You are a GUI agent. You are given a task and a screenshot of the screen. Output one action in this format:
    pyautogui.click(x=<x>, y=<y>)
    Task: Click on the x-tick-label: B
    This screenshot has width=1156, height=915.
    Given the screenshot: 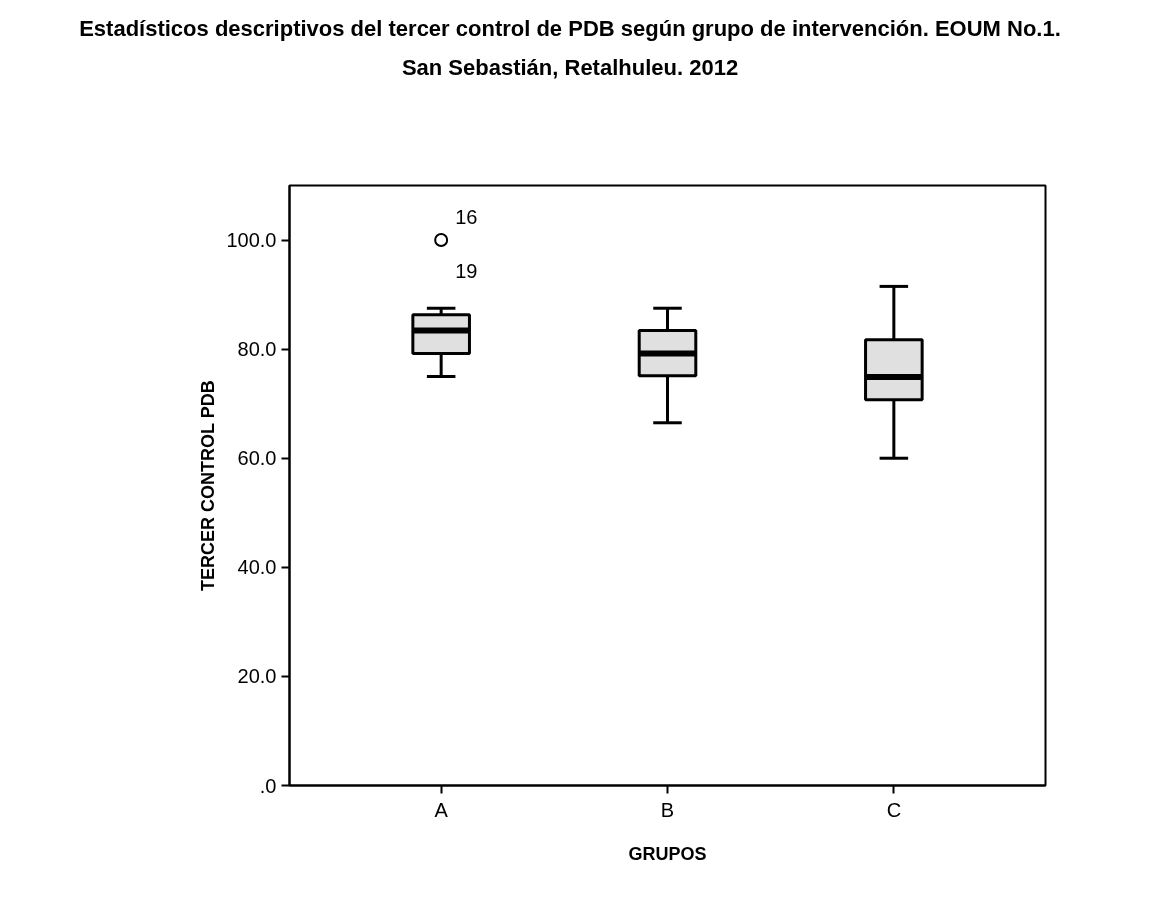 What is the action you would take?
    pyautogui.click(x=667, y=809)
    